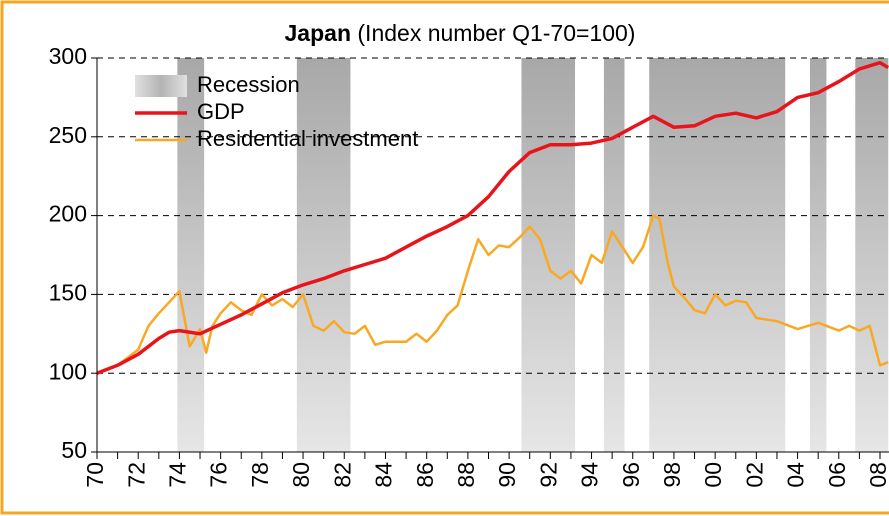 The image size is (889, 516). Describe the element at coordinates (136, 475) in the screenshot. I see `x-tick-label: 72` at that location.